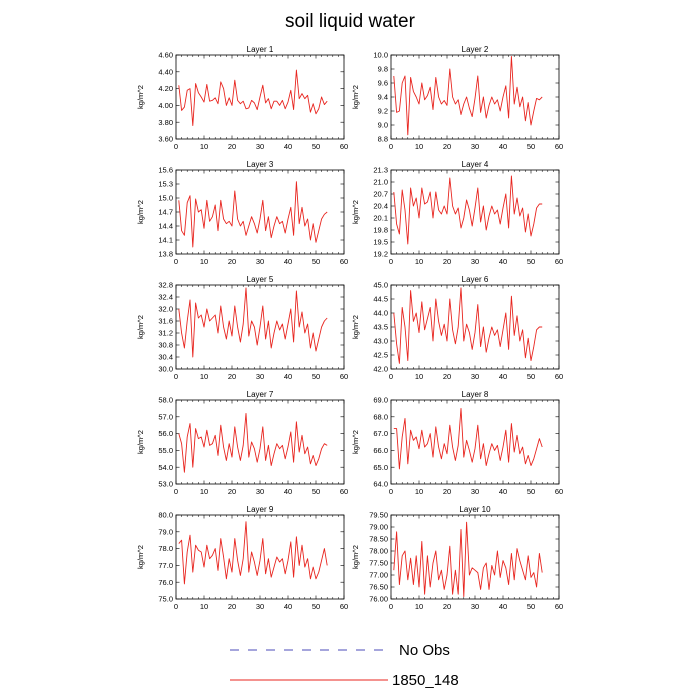 This screenshot has height=700, width=700. I want to click on y-tick-label: 66.0, so click(380, 450).